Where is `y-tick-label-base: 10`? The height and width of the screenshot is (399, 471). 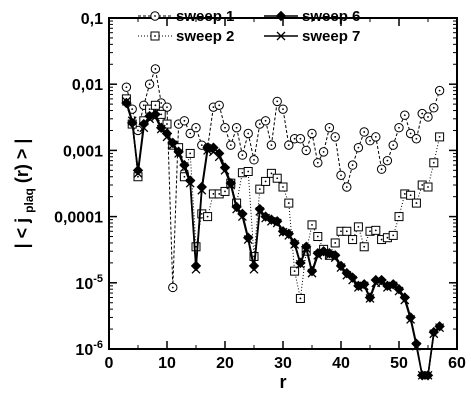 y-tick-label-base: 10 is located at coordinates (84, 284).